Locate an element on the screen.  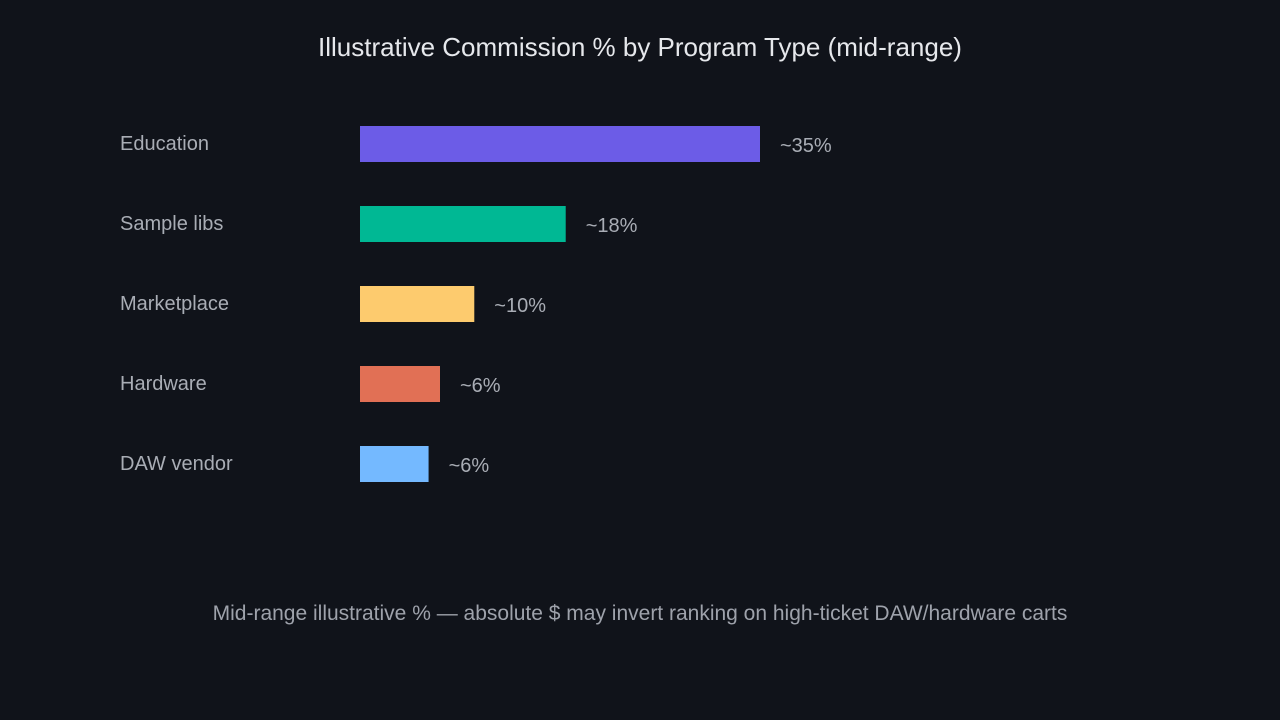
category-label: Sample libs is located at coordinates (171, 224).